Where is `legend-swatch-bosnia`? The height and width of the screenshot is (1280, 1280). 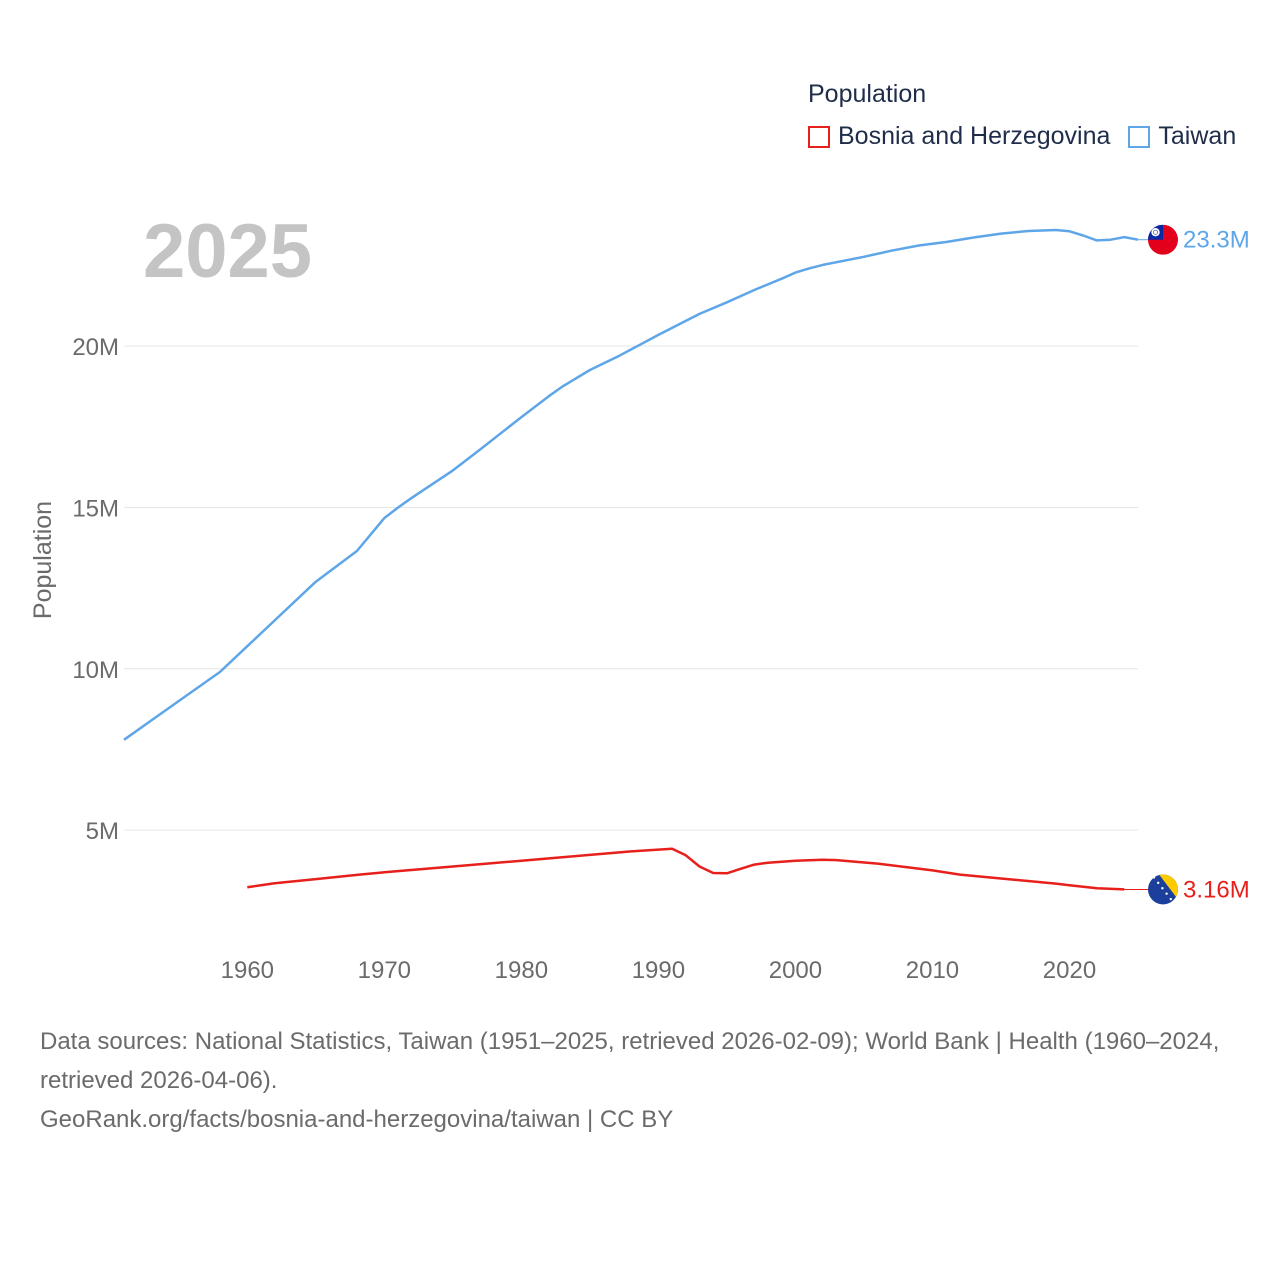
legend-swatch-bosnia is located at coordinates (819, 136).